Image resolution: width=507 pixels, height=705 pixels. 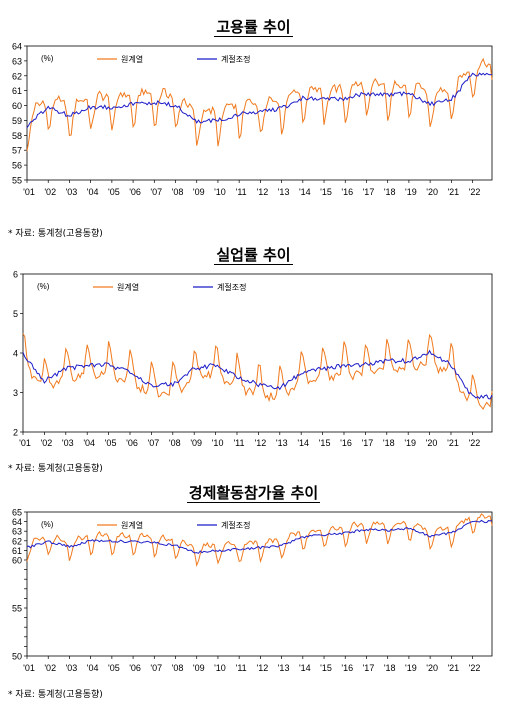 What do you see at coordinates (253, 255) in the screenshot?
I see `chart-title: 실업률 추이` at bounding box center [253, 255].